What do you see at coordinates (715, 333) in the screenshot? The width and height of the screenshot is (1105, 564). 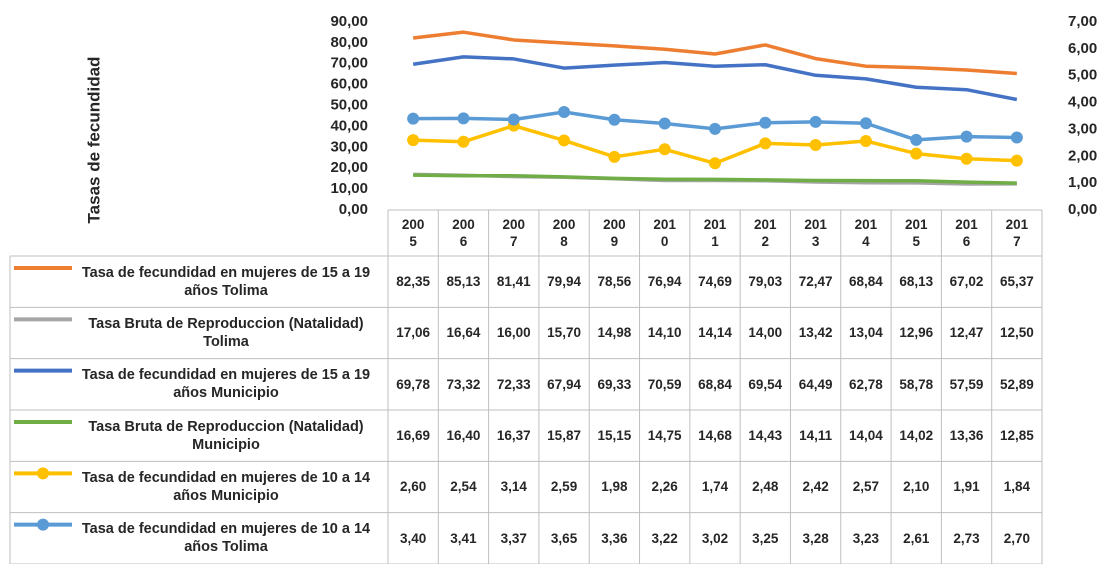 I see `data-label: 14,14` at bounding box center [715, 333].